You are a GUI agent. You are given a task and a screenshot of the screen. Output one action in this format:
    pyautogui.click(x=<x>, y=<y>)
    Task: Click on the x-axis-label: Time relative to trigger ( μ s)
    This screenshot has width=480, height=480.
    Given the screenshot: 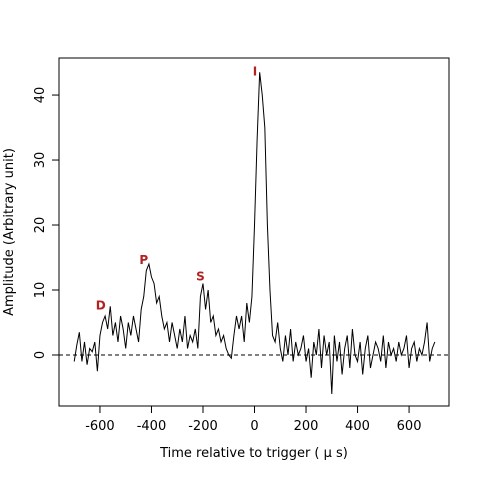 What is the action you would take?
    pyautogui.click(x=253, y=453)
    